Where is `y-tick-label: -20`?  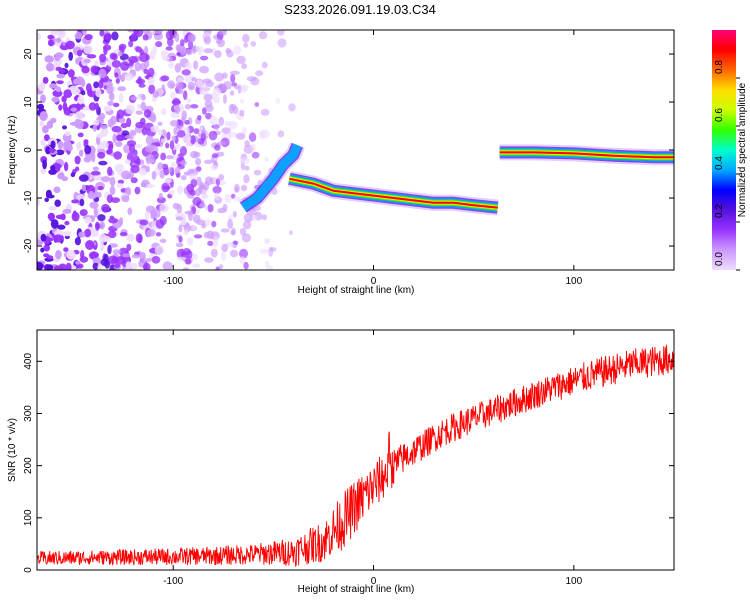
y-tick-label: -20 is located at coordinates (28, 245).